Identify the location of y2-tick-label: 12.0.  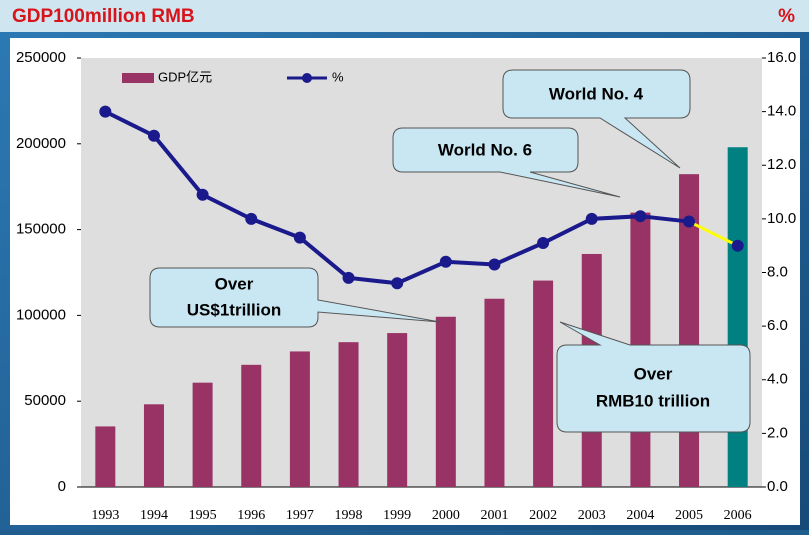
(781, 164).